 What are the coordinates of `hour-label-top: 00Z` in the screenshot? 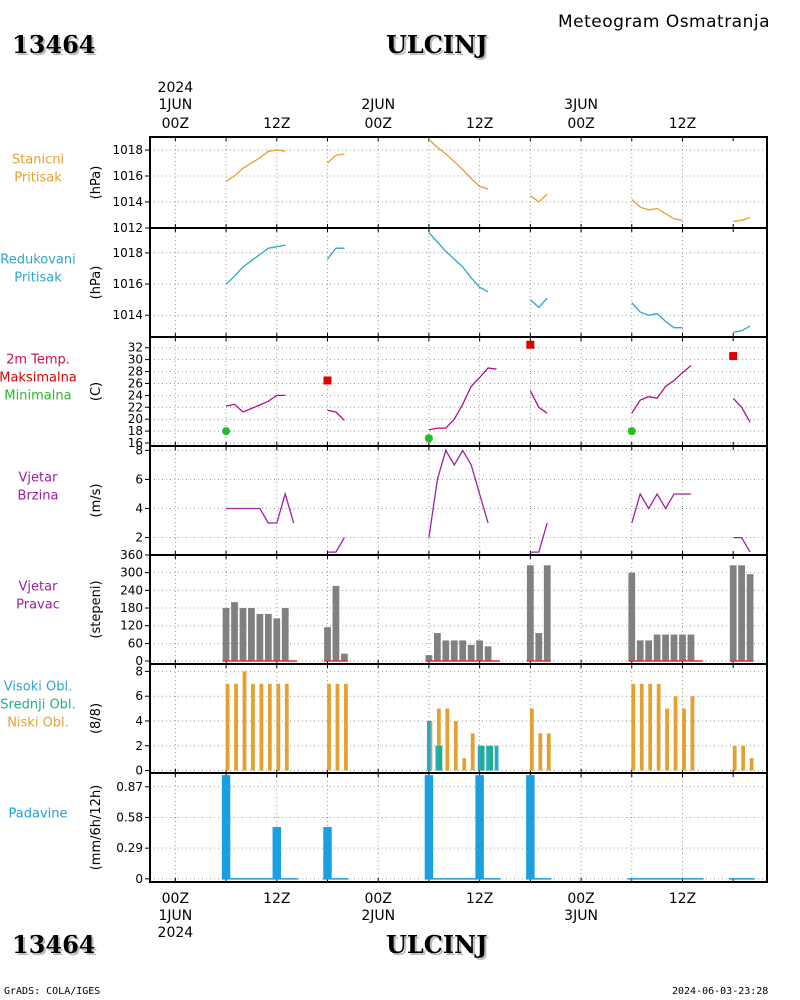 It's located at (175, 124).